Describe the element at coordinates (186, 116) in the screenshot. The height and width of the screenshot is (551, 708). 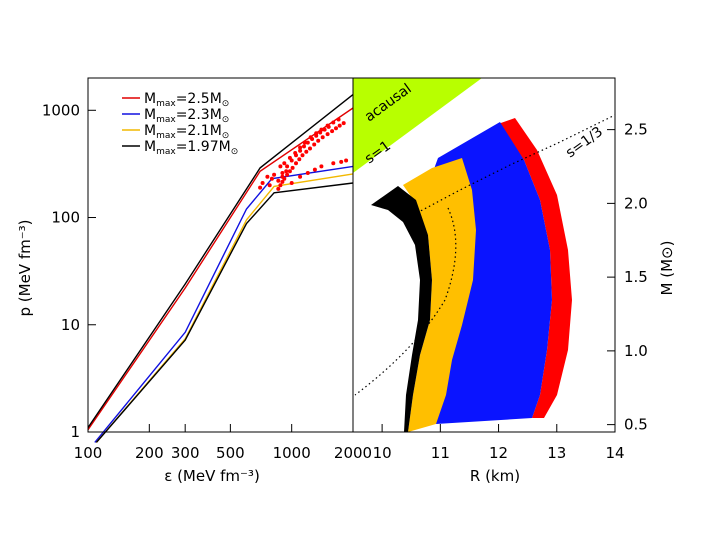
I see `legend-label: Mmax=2.3M⊙` at that location.